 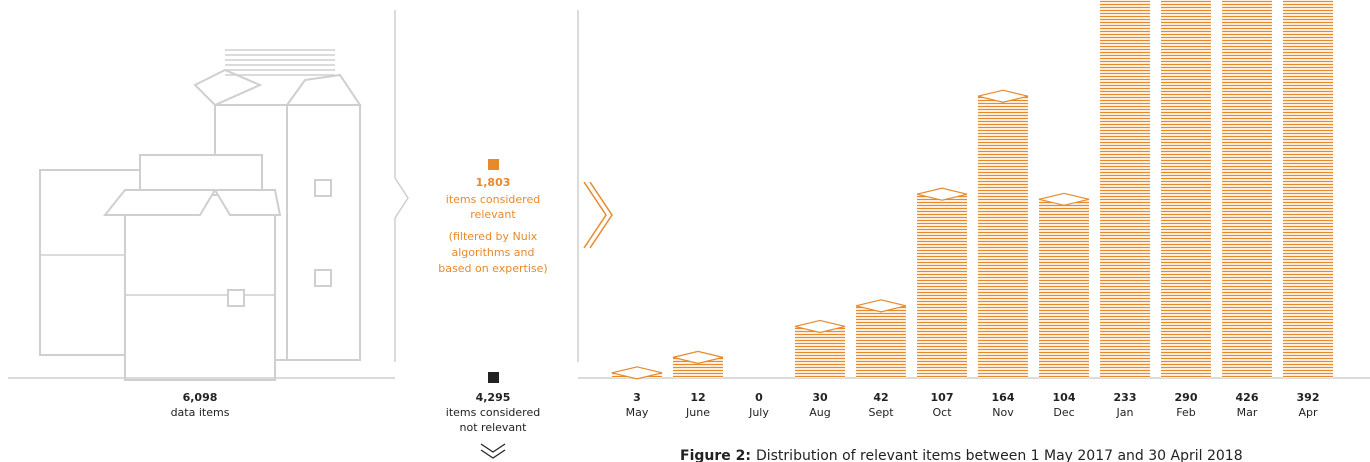 What do you see at coordinates (200, 397) in the screenshot?
I see `total-value: 6,098` at bounding box center [200, 397].